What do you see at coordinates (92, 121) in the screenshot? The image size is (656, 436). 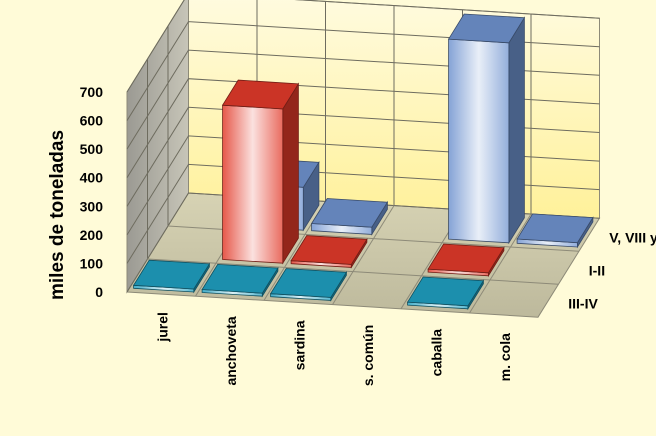 I see `y-tick-label: 600` at bounding box center [92, 121].